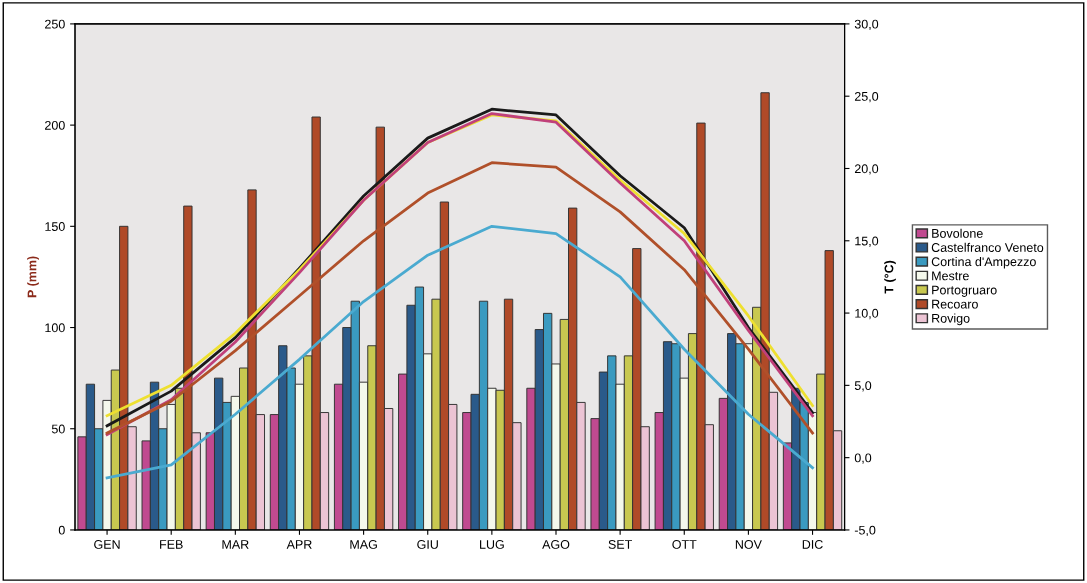  Describe the element at coordinates (863, 386) in the screenshot. I see `y2-tick-label: 5,0` at that location.